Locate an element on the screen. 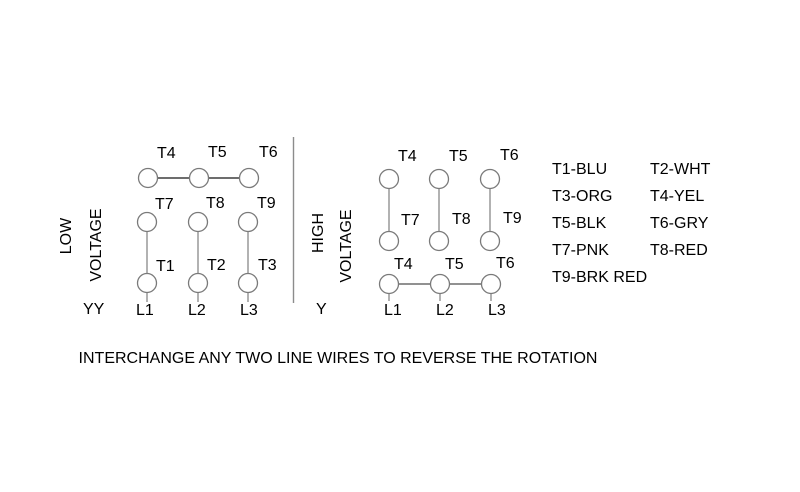  legend-entry: T5-BLK is located at coordinates (579, 223).